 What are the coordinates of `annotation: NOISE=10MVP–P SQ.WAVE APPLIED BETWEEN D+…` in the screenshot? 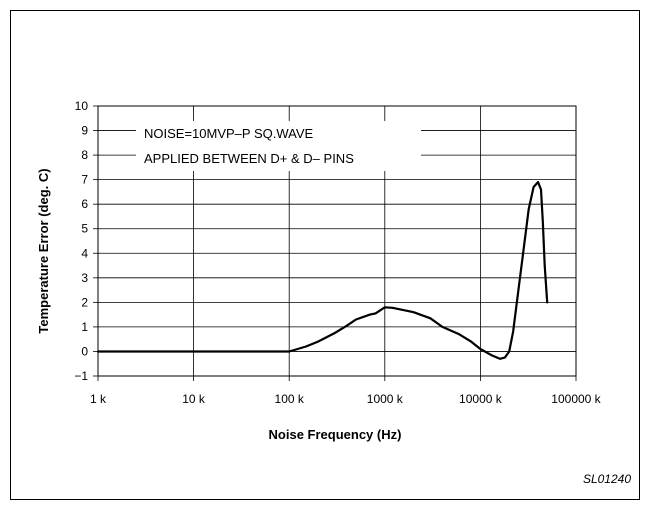 It's located at (278, 146).